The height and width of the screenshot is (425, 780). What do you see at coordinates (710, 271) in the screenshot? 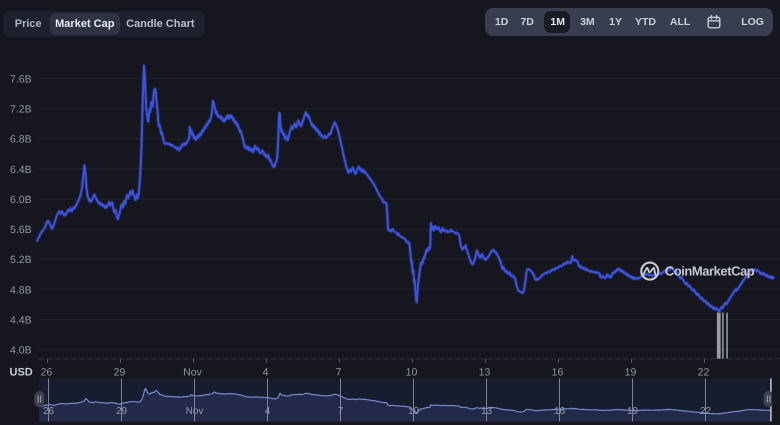
I see `svg-text: CoinMarketCap` at bounding box center [710, 271].